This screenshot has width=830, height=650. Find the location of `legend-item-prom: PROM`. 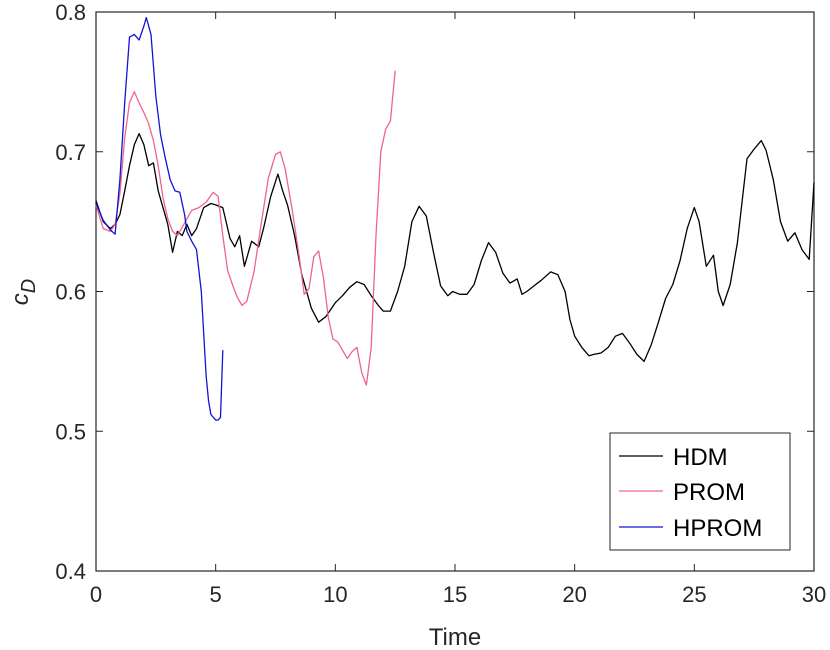

legend-item-prom: PROM is located at coordinates (682, 492).